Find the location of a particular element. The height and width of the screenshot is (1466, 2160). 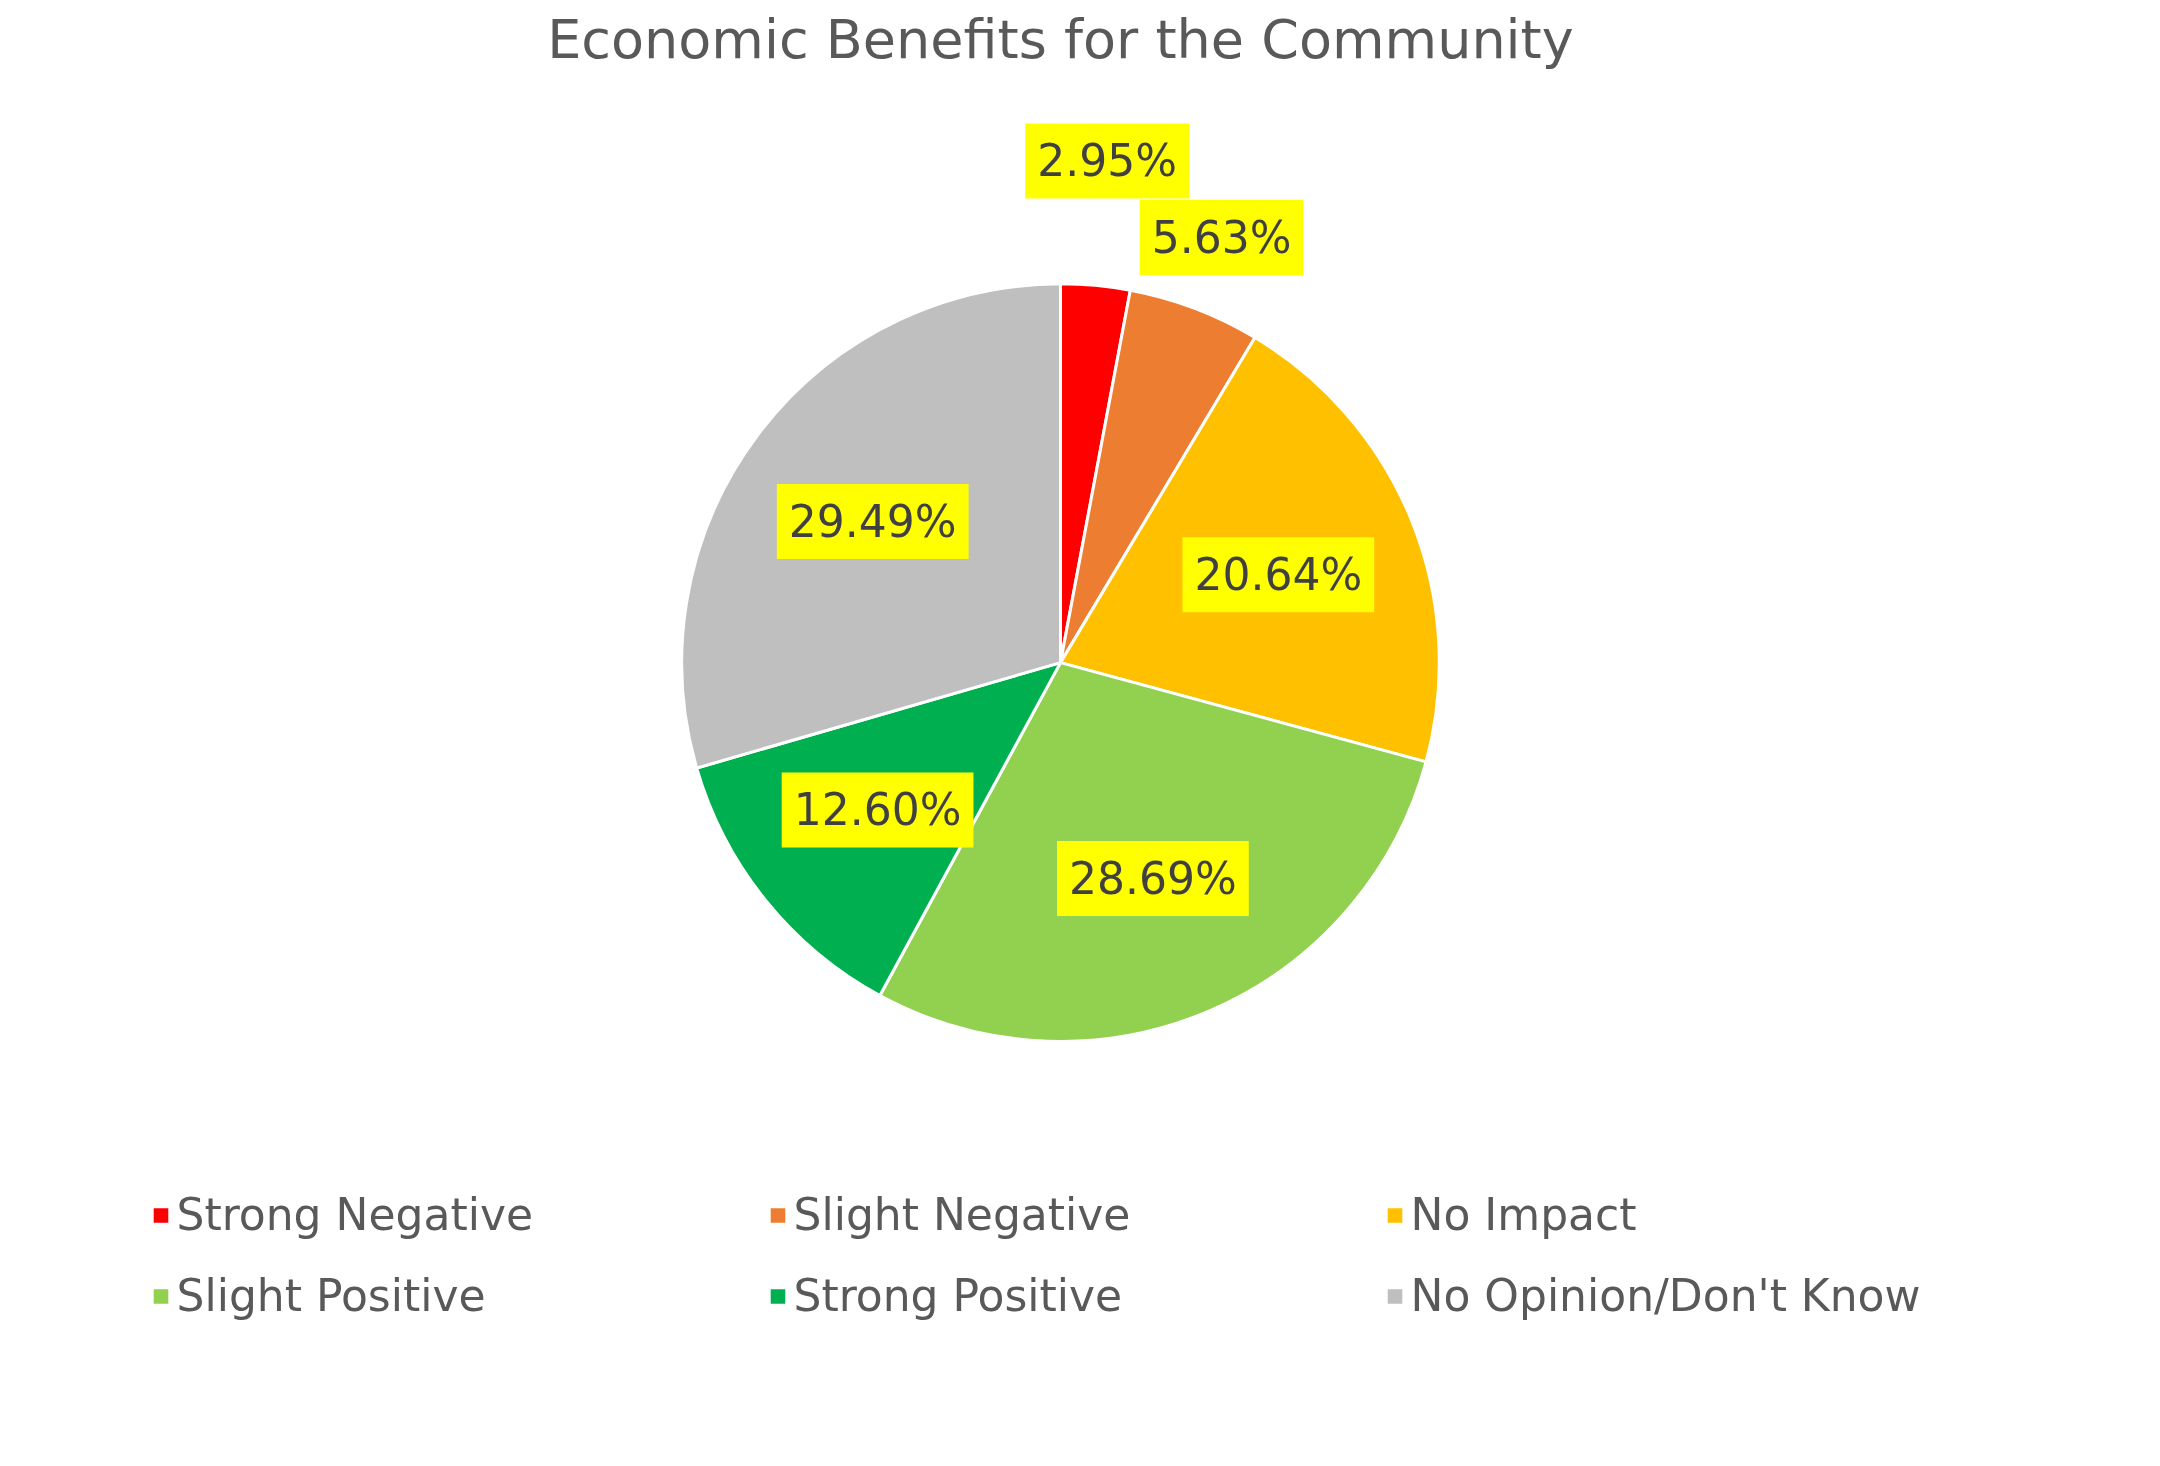

legend-label: No Impact is located at coordinates (1524, 1214).